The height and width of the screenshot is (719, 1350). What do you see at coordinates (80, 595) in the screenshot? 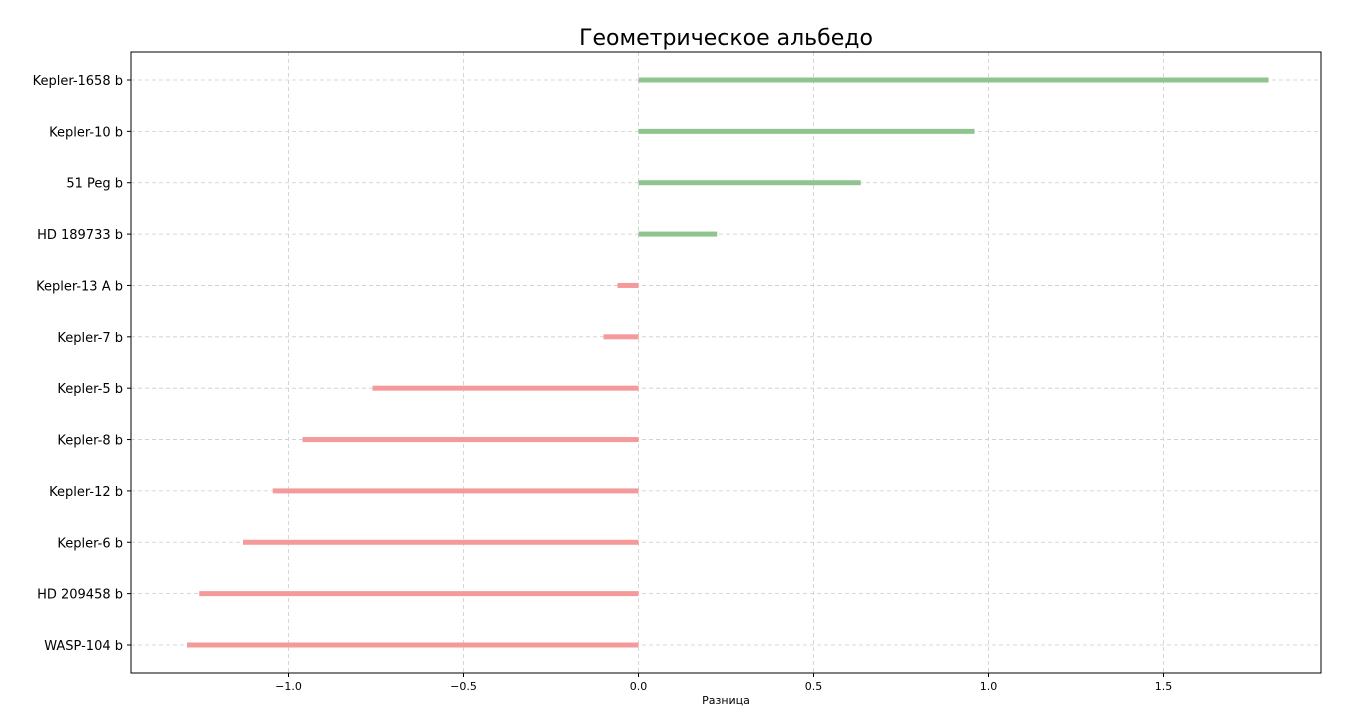
I see `y-tick-label: HD 209458 b` at bounding box center [80, 595].